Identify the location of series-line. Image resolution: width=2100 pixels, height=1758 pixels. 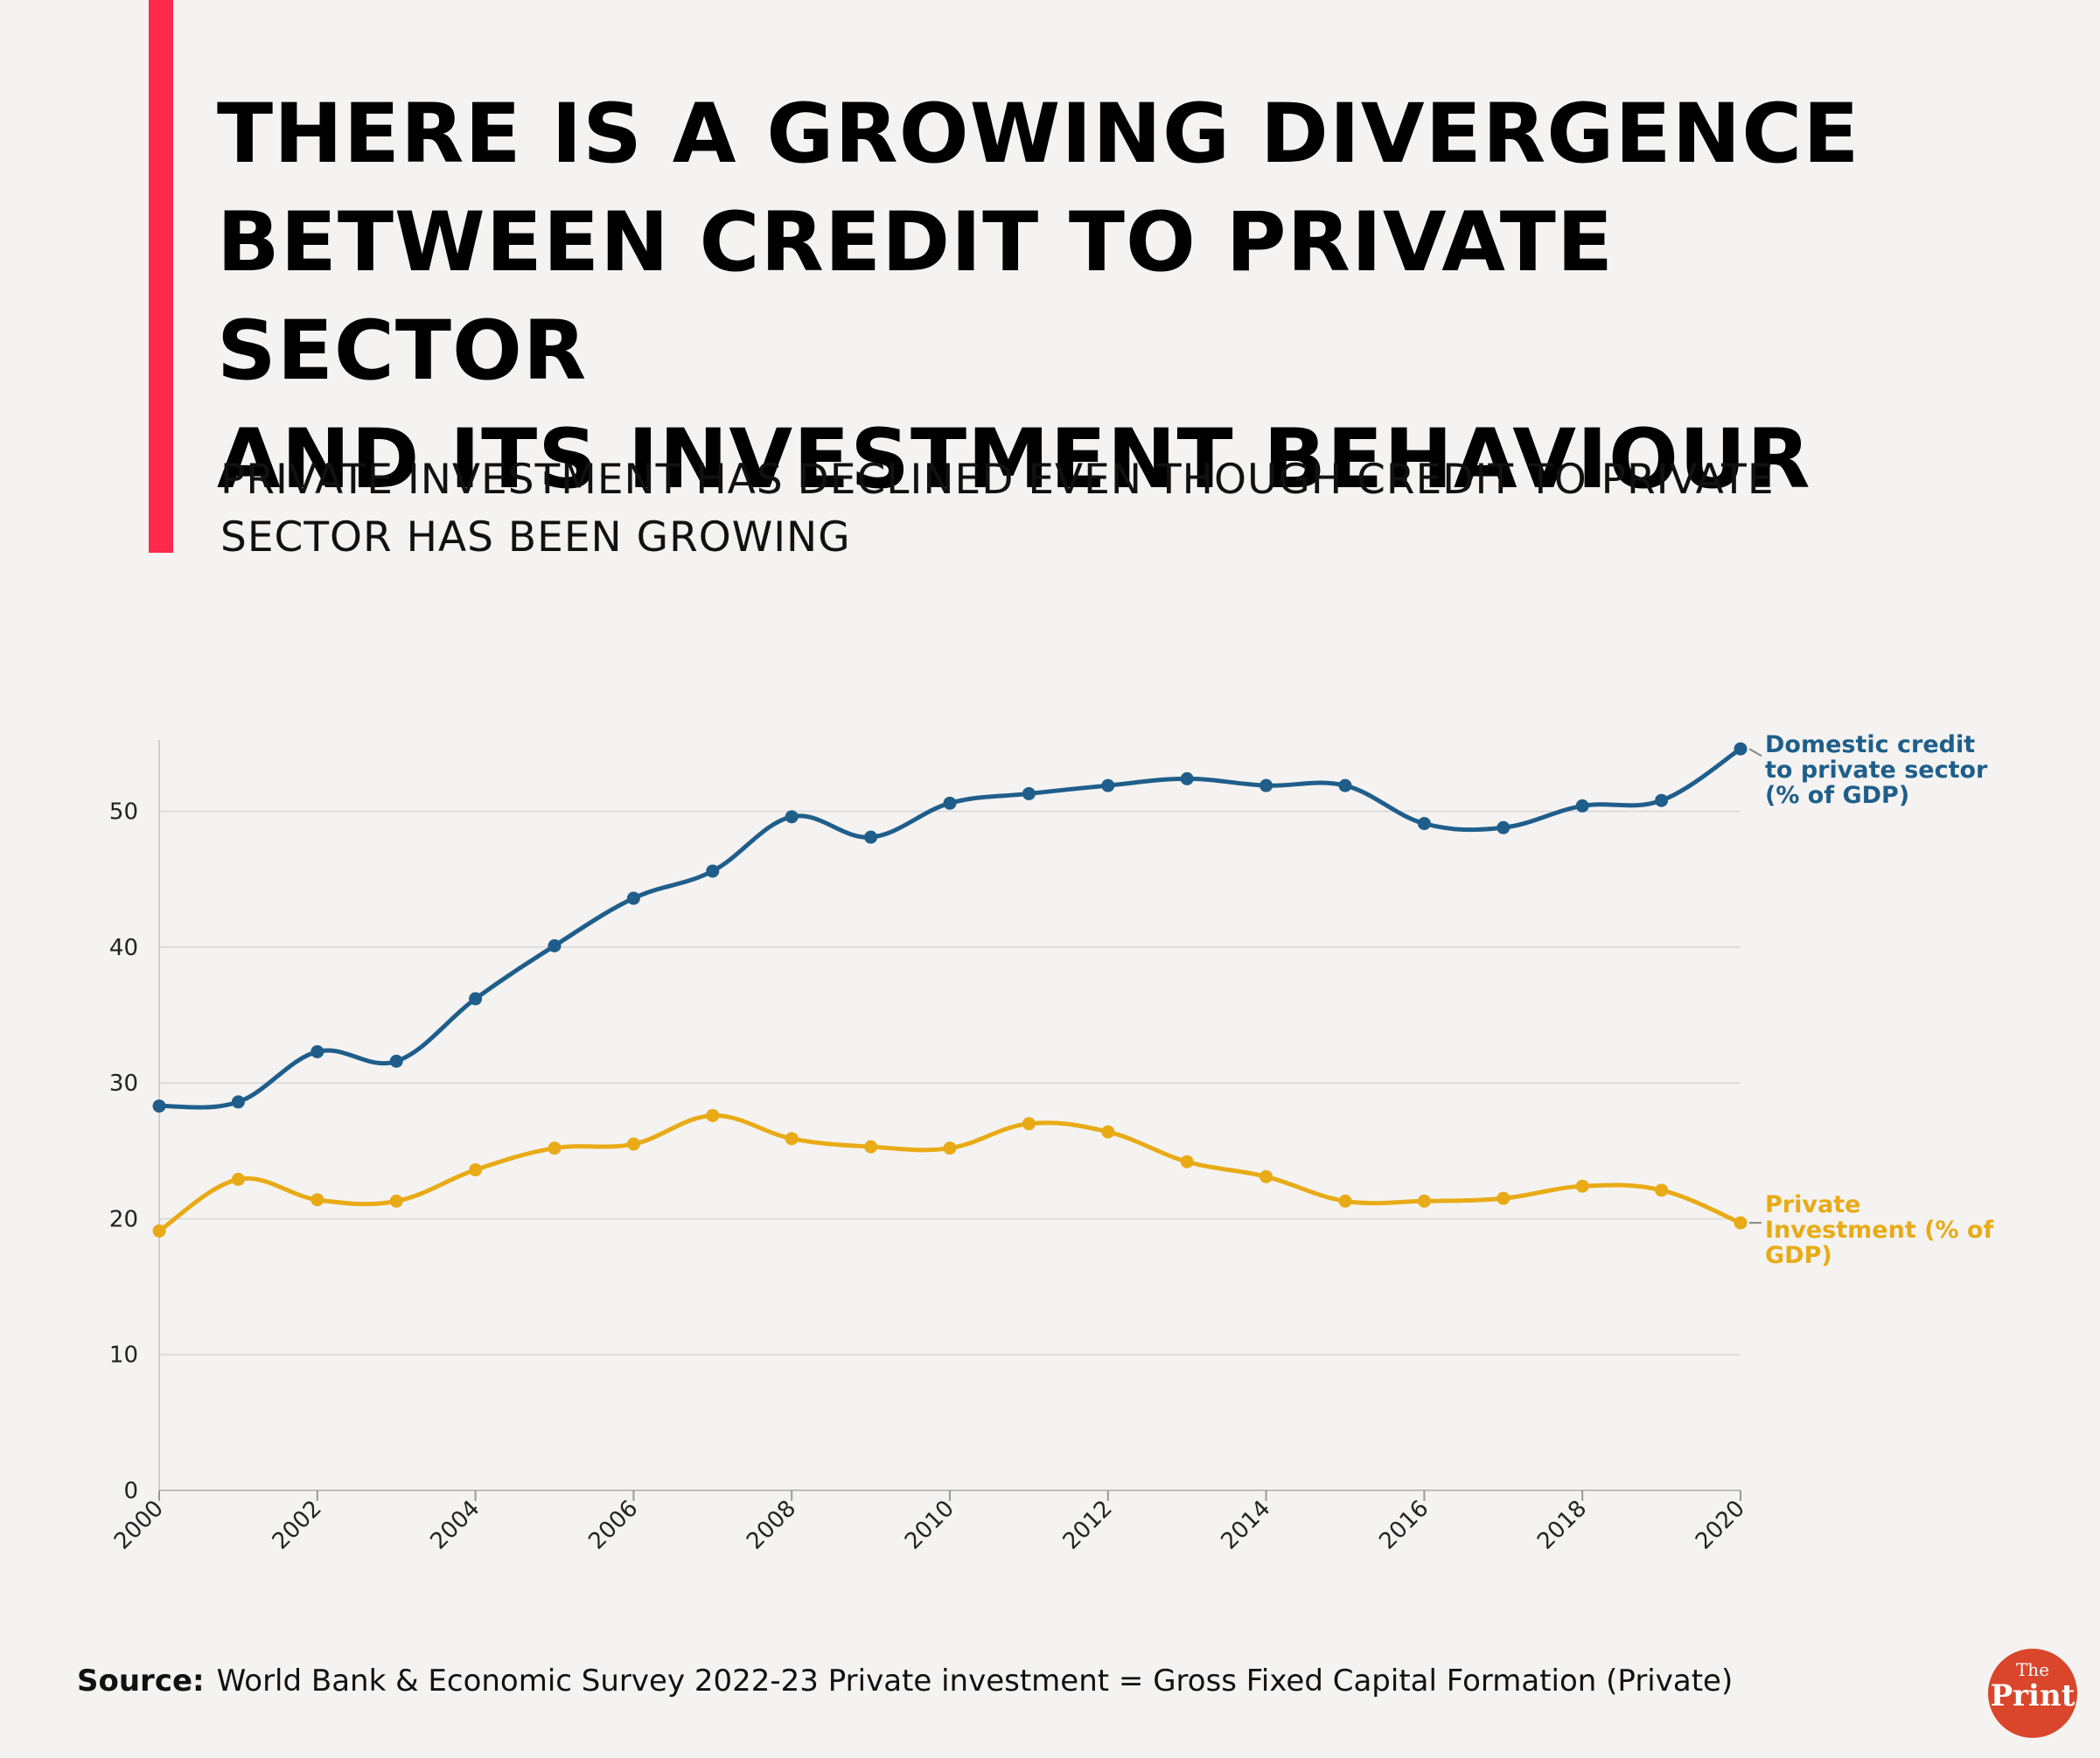
(950, 1173).